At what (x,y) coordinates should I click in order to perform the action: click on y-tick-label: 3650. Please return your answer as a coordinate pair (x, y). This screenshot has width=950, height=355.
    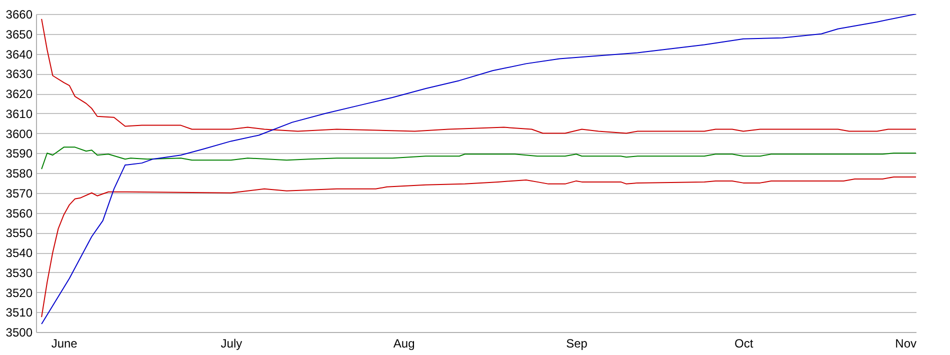
    Looking at the image, I should click on (19, 34).